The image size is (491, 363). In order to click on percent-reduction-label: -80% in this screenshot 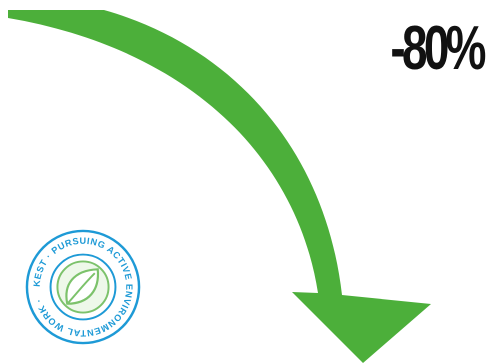, I will do `click(438, 48)`.